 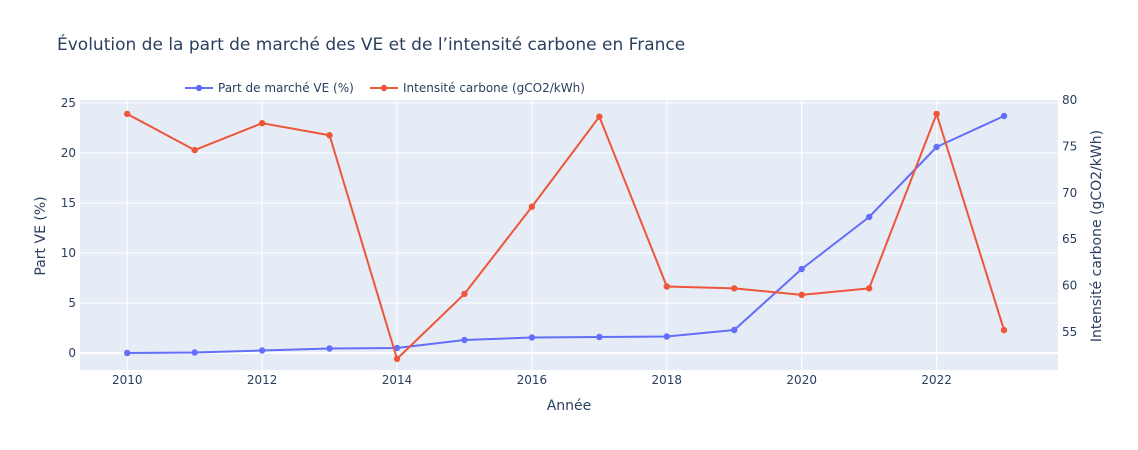 What do you see at coordinates (397, 380) in the screenshot?
I see `x-tick-label: 2014` at bounding box center [397, 380].